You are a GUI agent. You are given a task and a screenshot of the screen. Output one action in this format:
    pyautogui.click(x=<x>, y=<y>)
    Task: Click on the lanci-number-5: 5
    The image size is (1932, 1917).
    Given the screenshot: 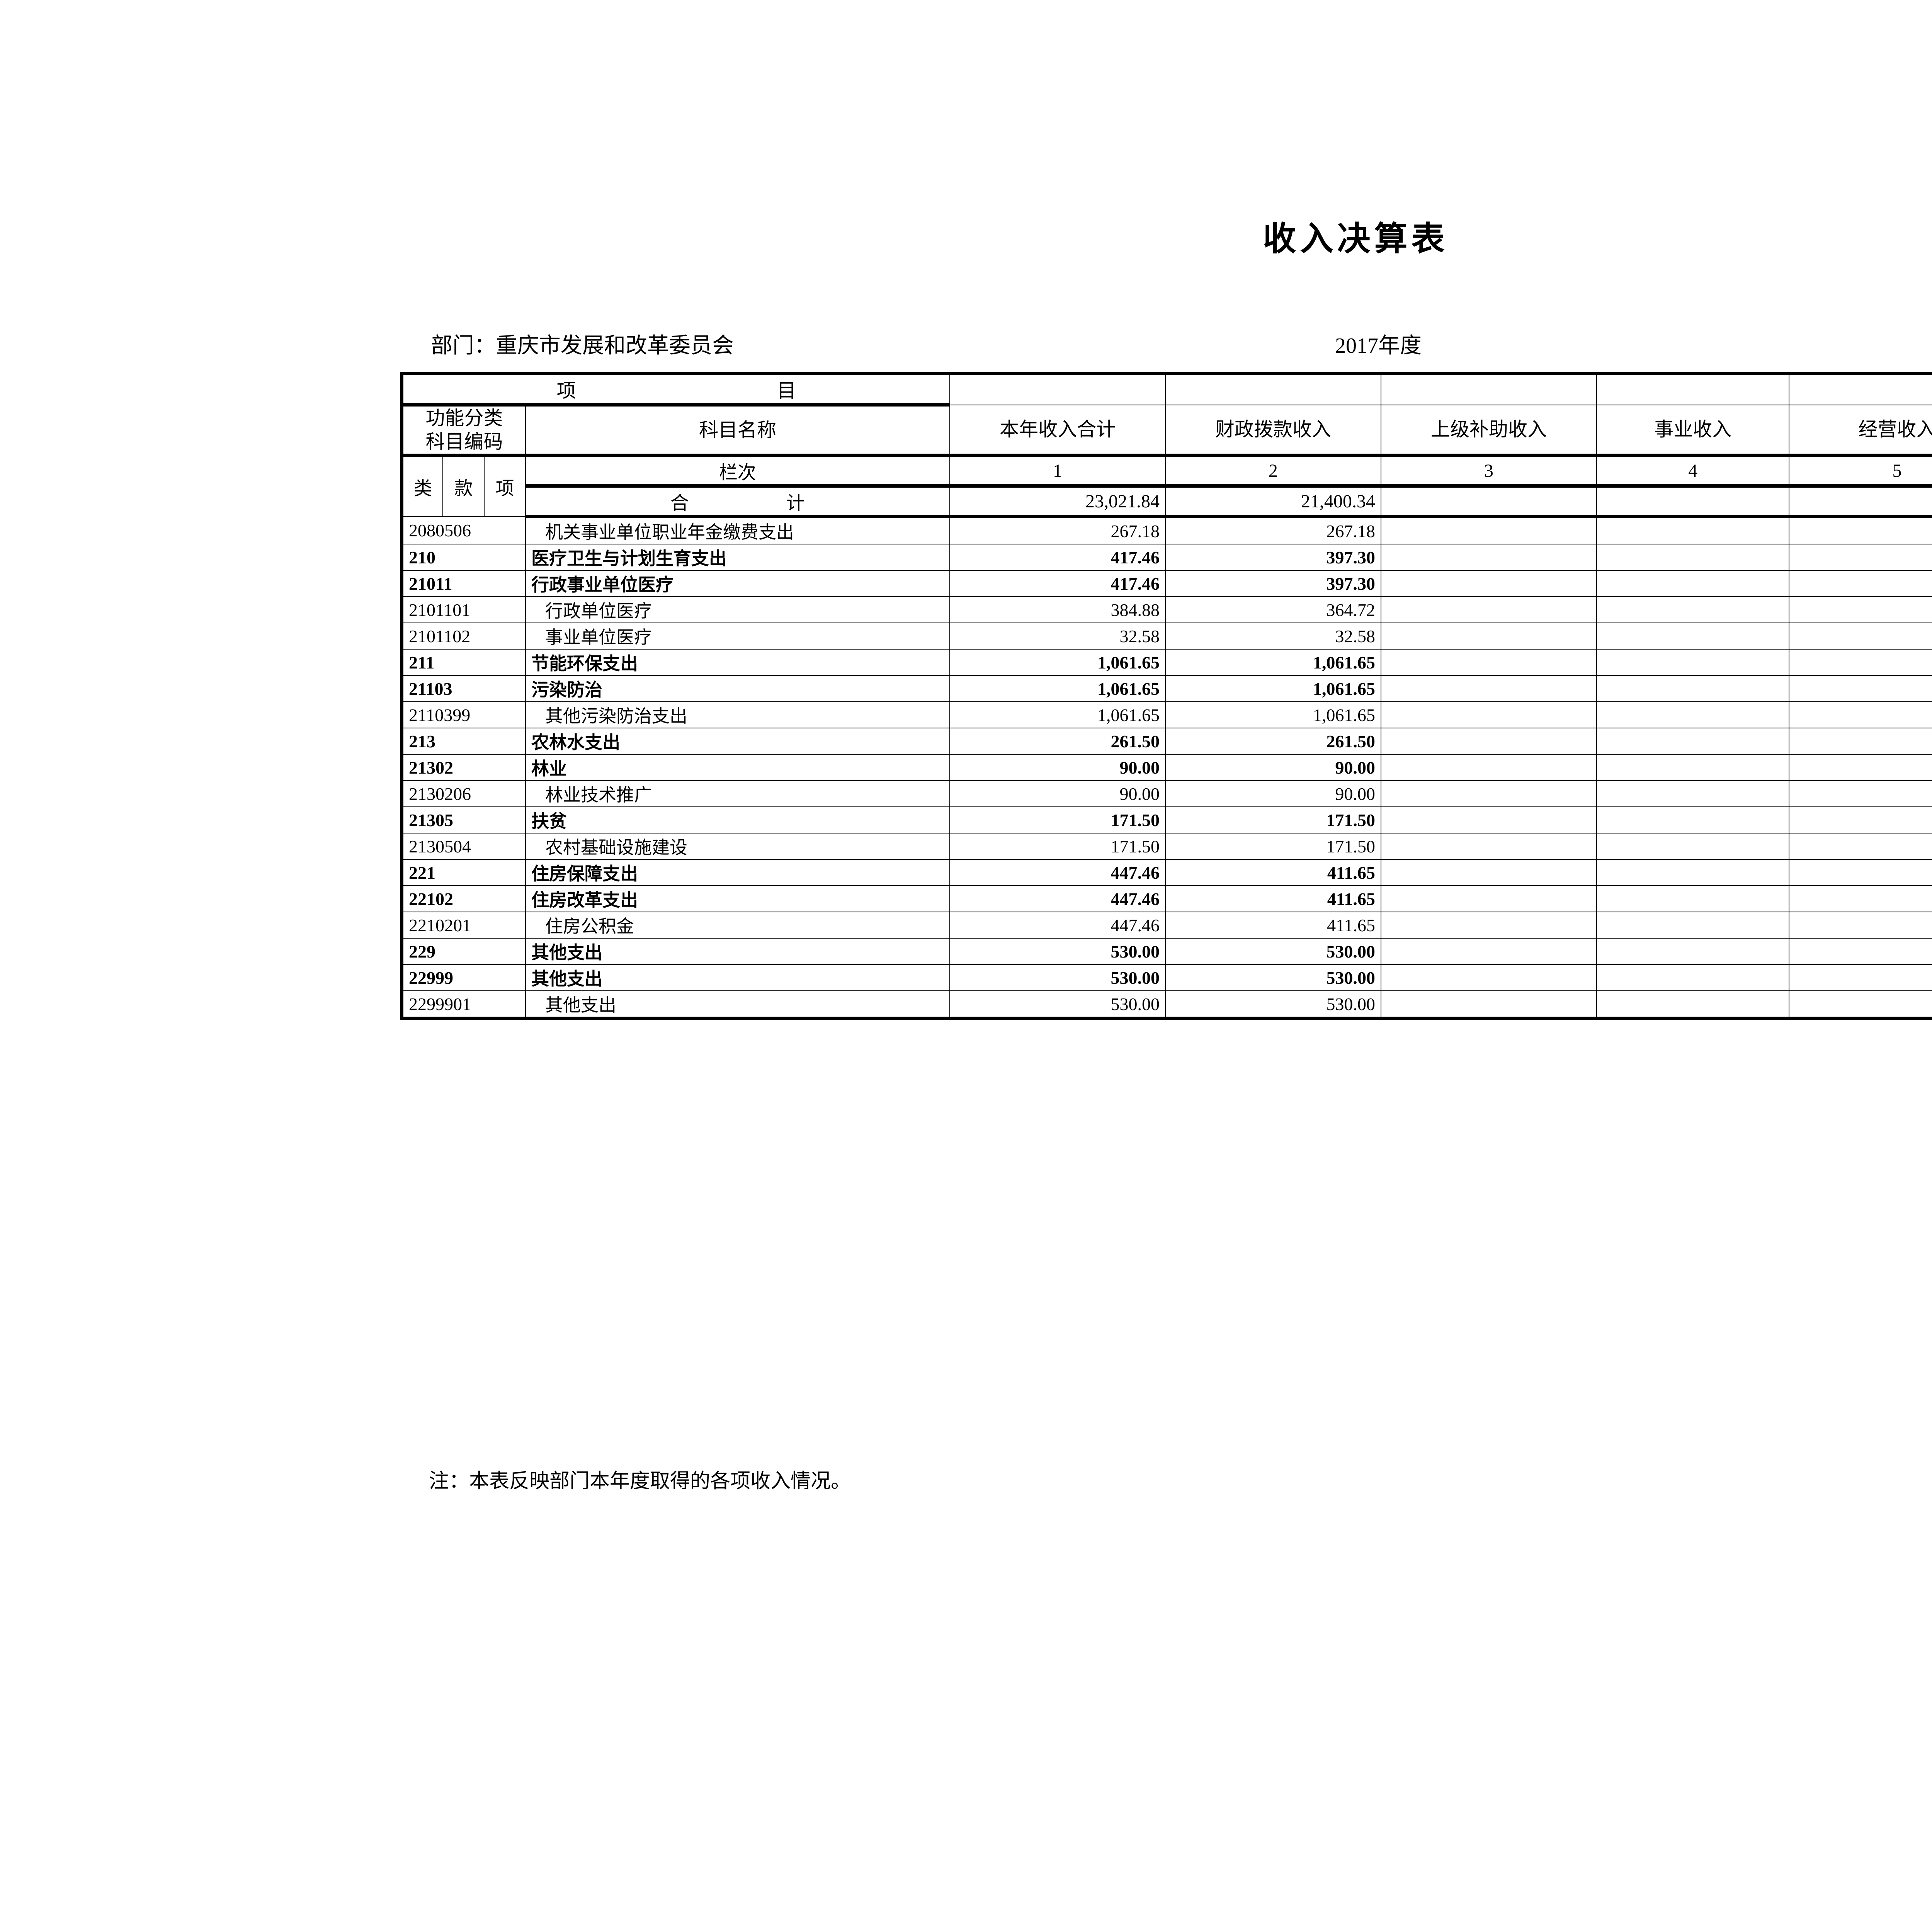 What is the action you would take?
    pyautogui.click(x=1860, y=471)
    